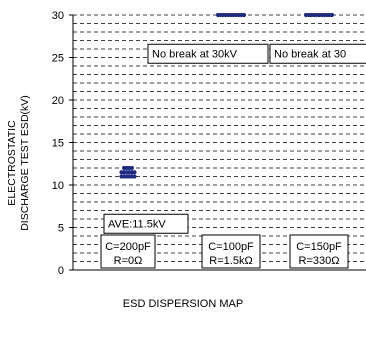 The width and height of the screenshot is (366, 348). I want to click on y-tick-label: 25, so click(58, 59).